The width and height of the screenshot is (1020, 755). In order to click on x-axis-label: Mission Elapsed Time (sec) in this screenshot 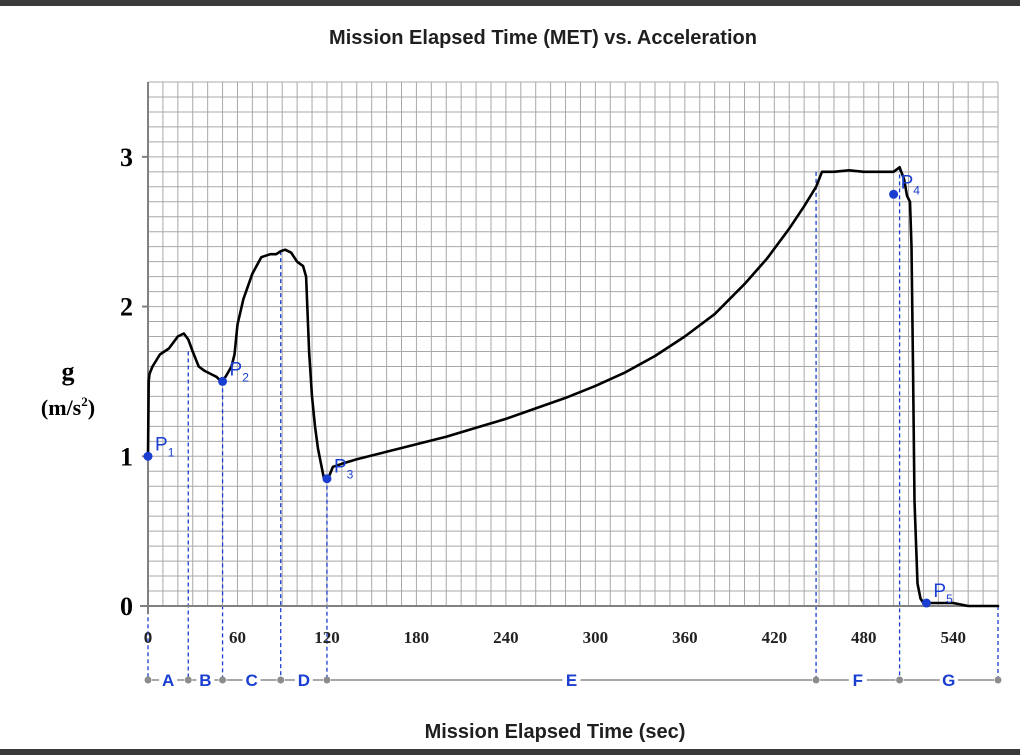, I will do `click(555, 732)`.